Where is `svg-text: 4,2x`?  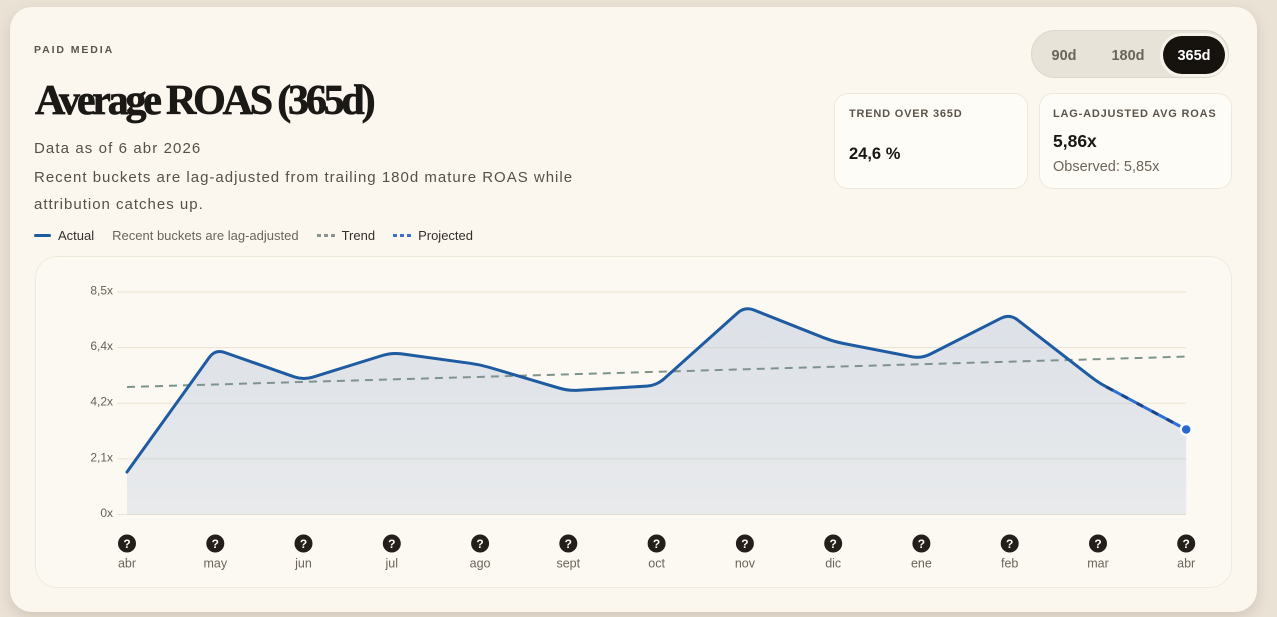 svg-text: 4,2x is located at coordinates (101, 402).